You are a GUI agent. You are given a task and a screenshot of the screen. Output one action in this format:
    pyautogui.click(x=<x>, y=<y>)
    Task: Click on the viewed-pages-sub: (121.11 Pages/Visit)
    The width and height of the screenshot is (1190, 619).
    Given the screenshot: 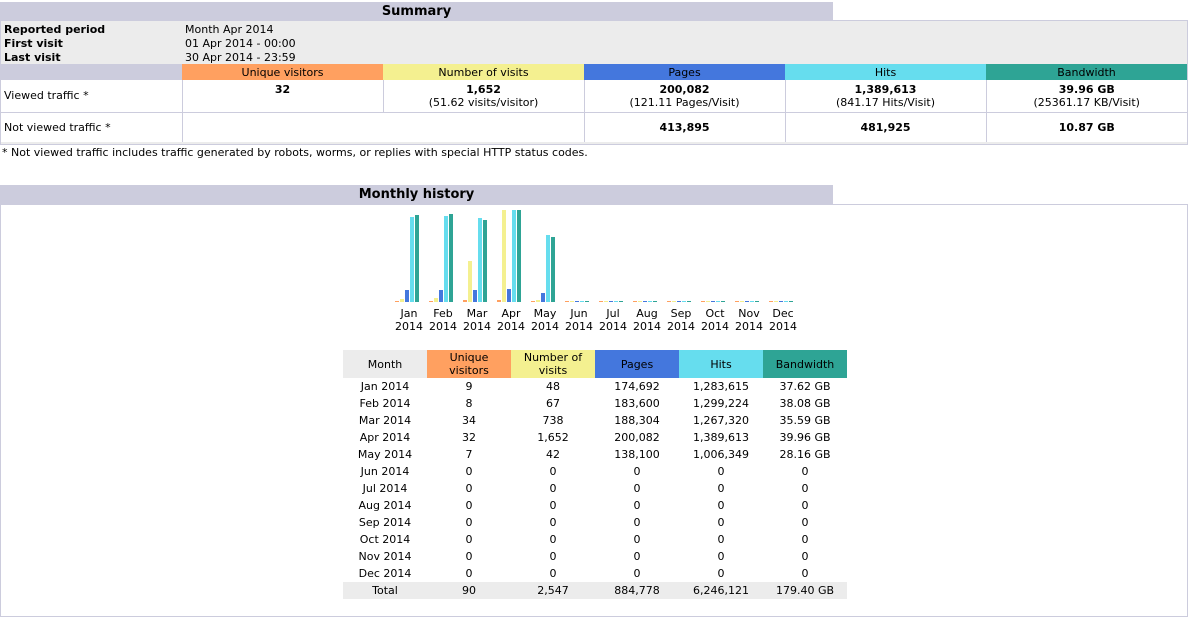 What is the action you would take?
    pyautogui.click(x=684, y=102)
    